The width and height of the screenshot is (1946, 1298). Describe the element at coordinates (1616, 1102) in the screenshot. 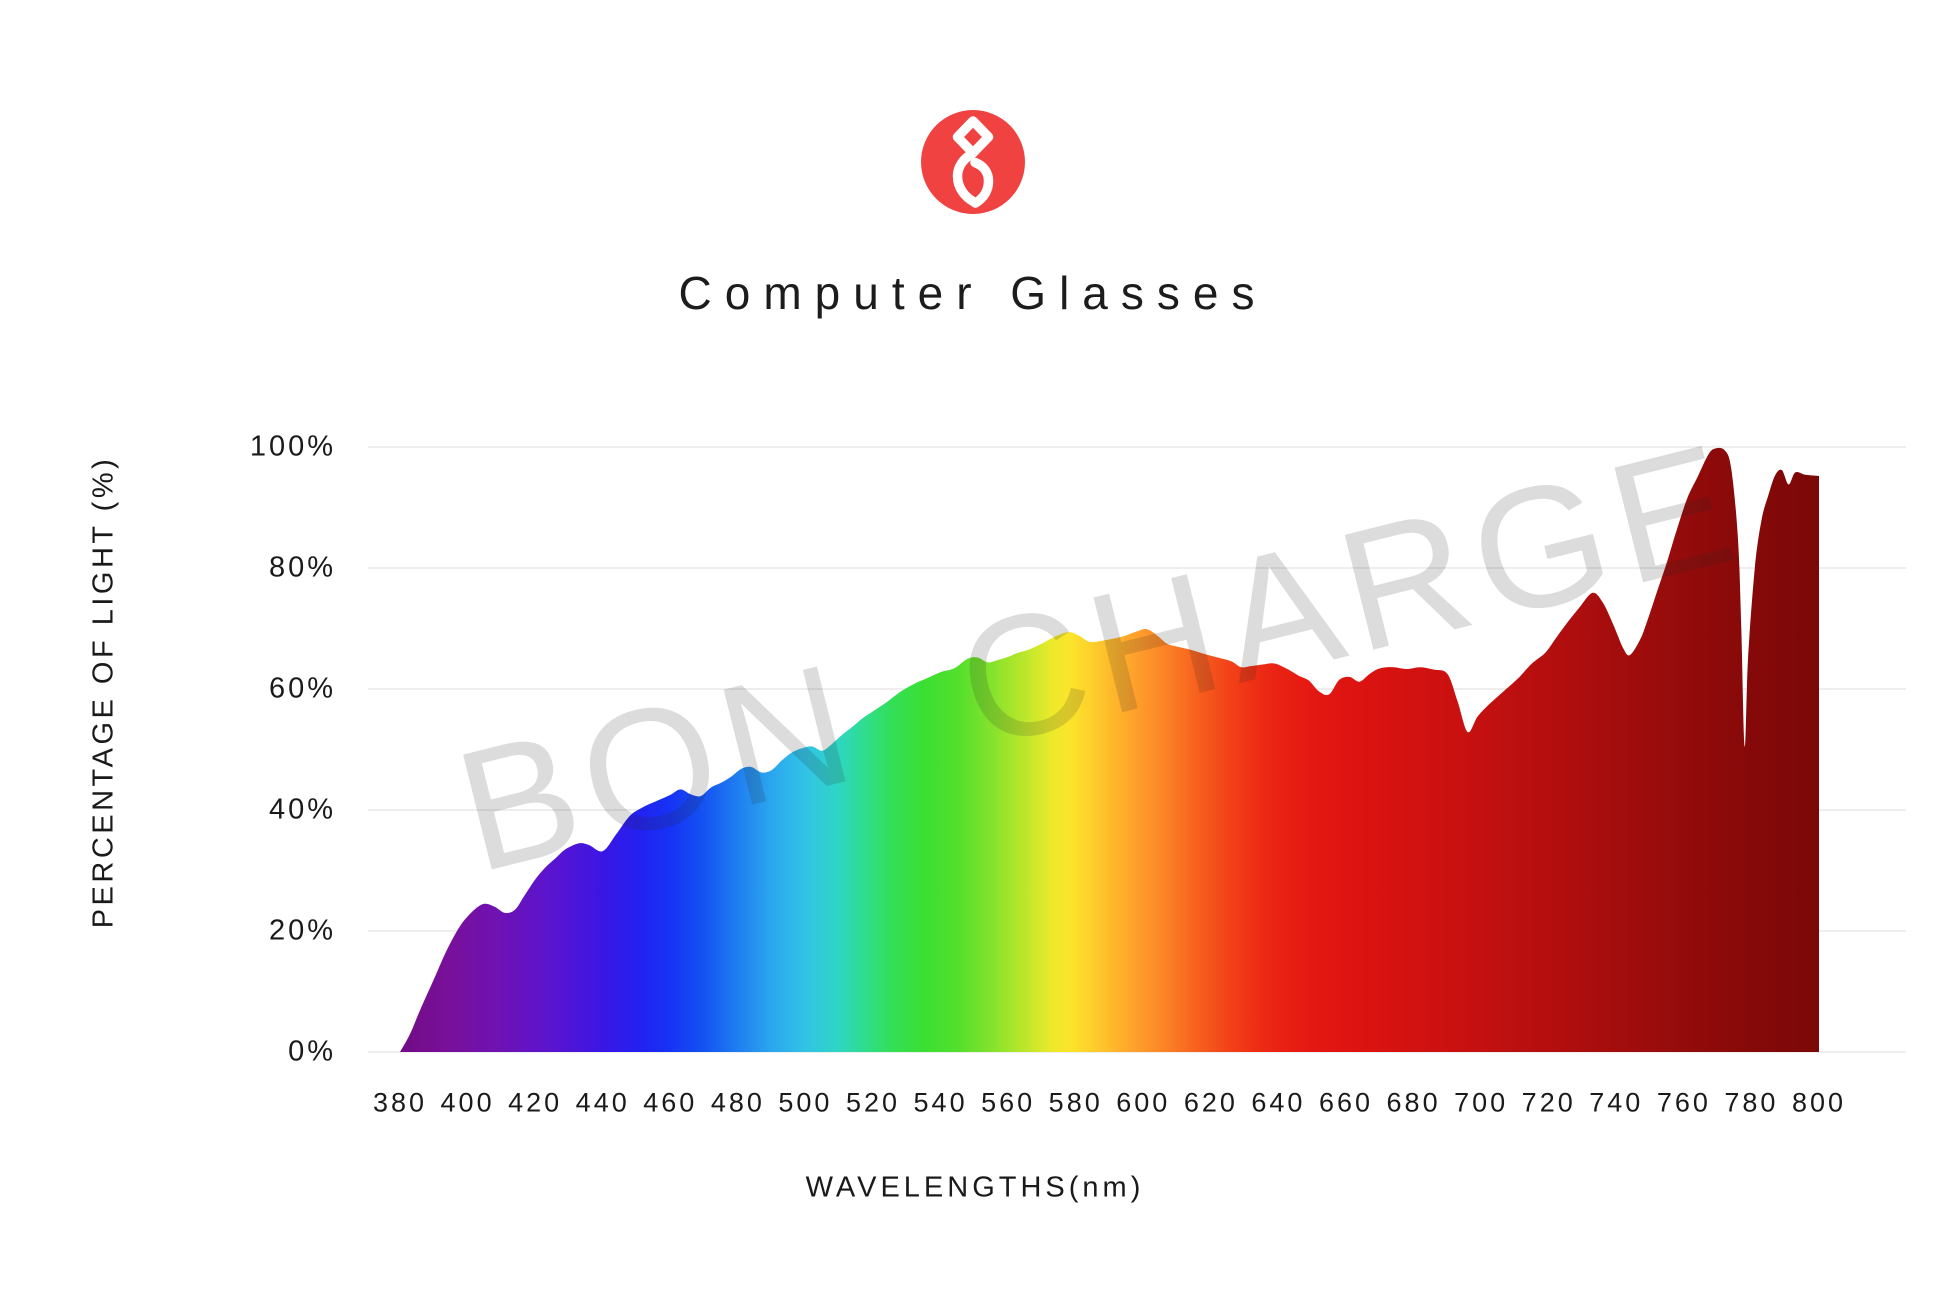

I see `x-tick-label: 740` at that location.